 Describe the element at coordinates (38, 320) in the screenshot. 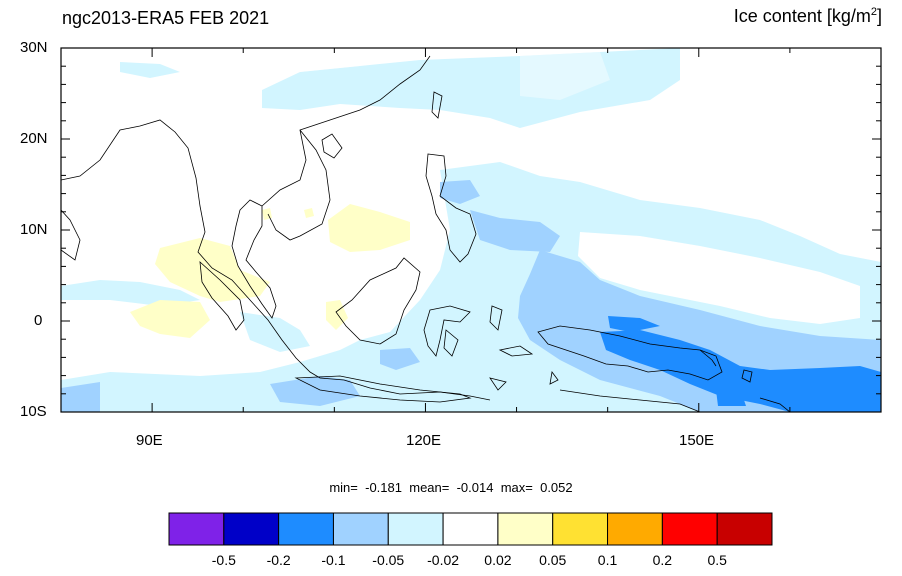

I see `lat-label-0: 0` at that location.